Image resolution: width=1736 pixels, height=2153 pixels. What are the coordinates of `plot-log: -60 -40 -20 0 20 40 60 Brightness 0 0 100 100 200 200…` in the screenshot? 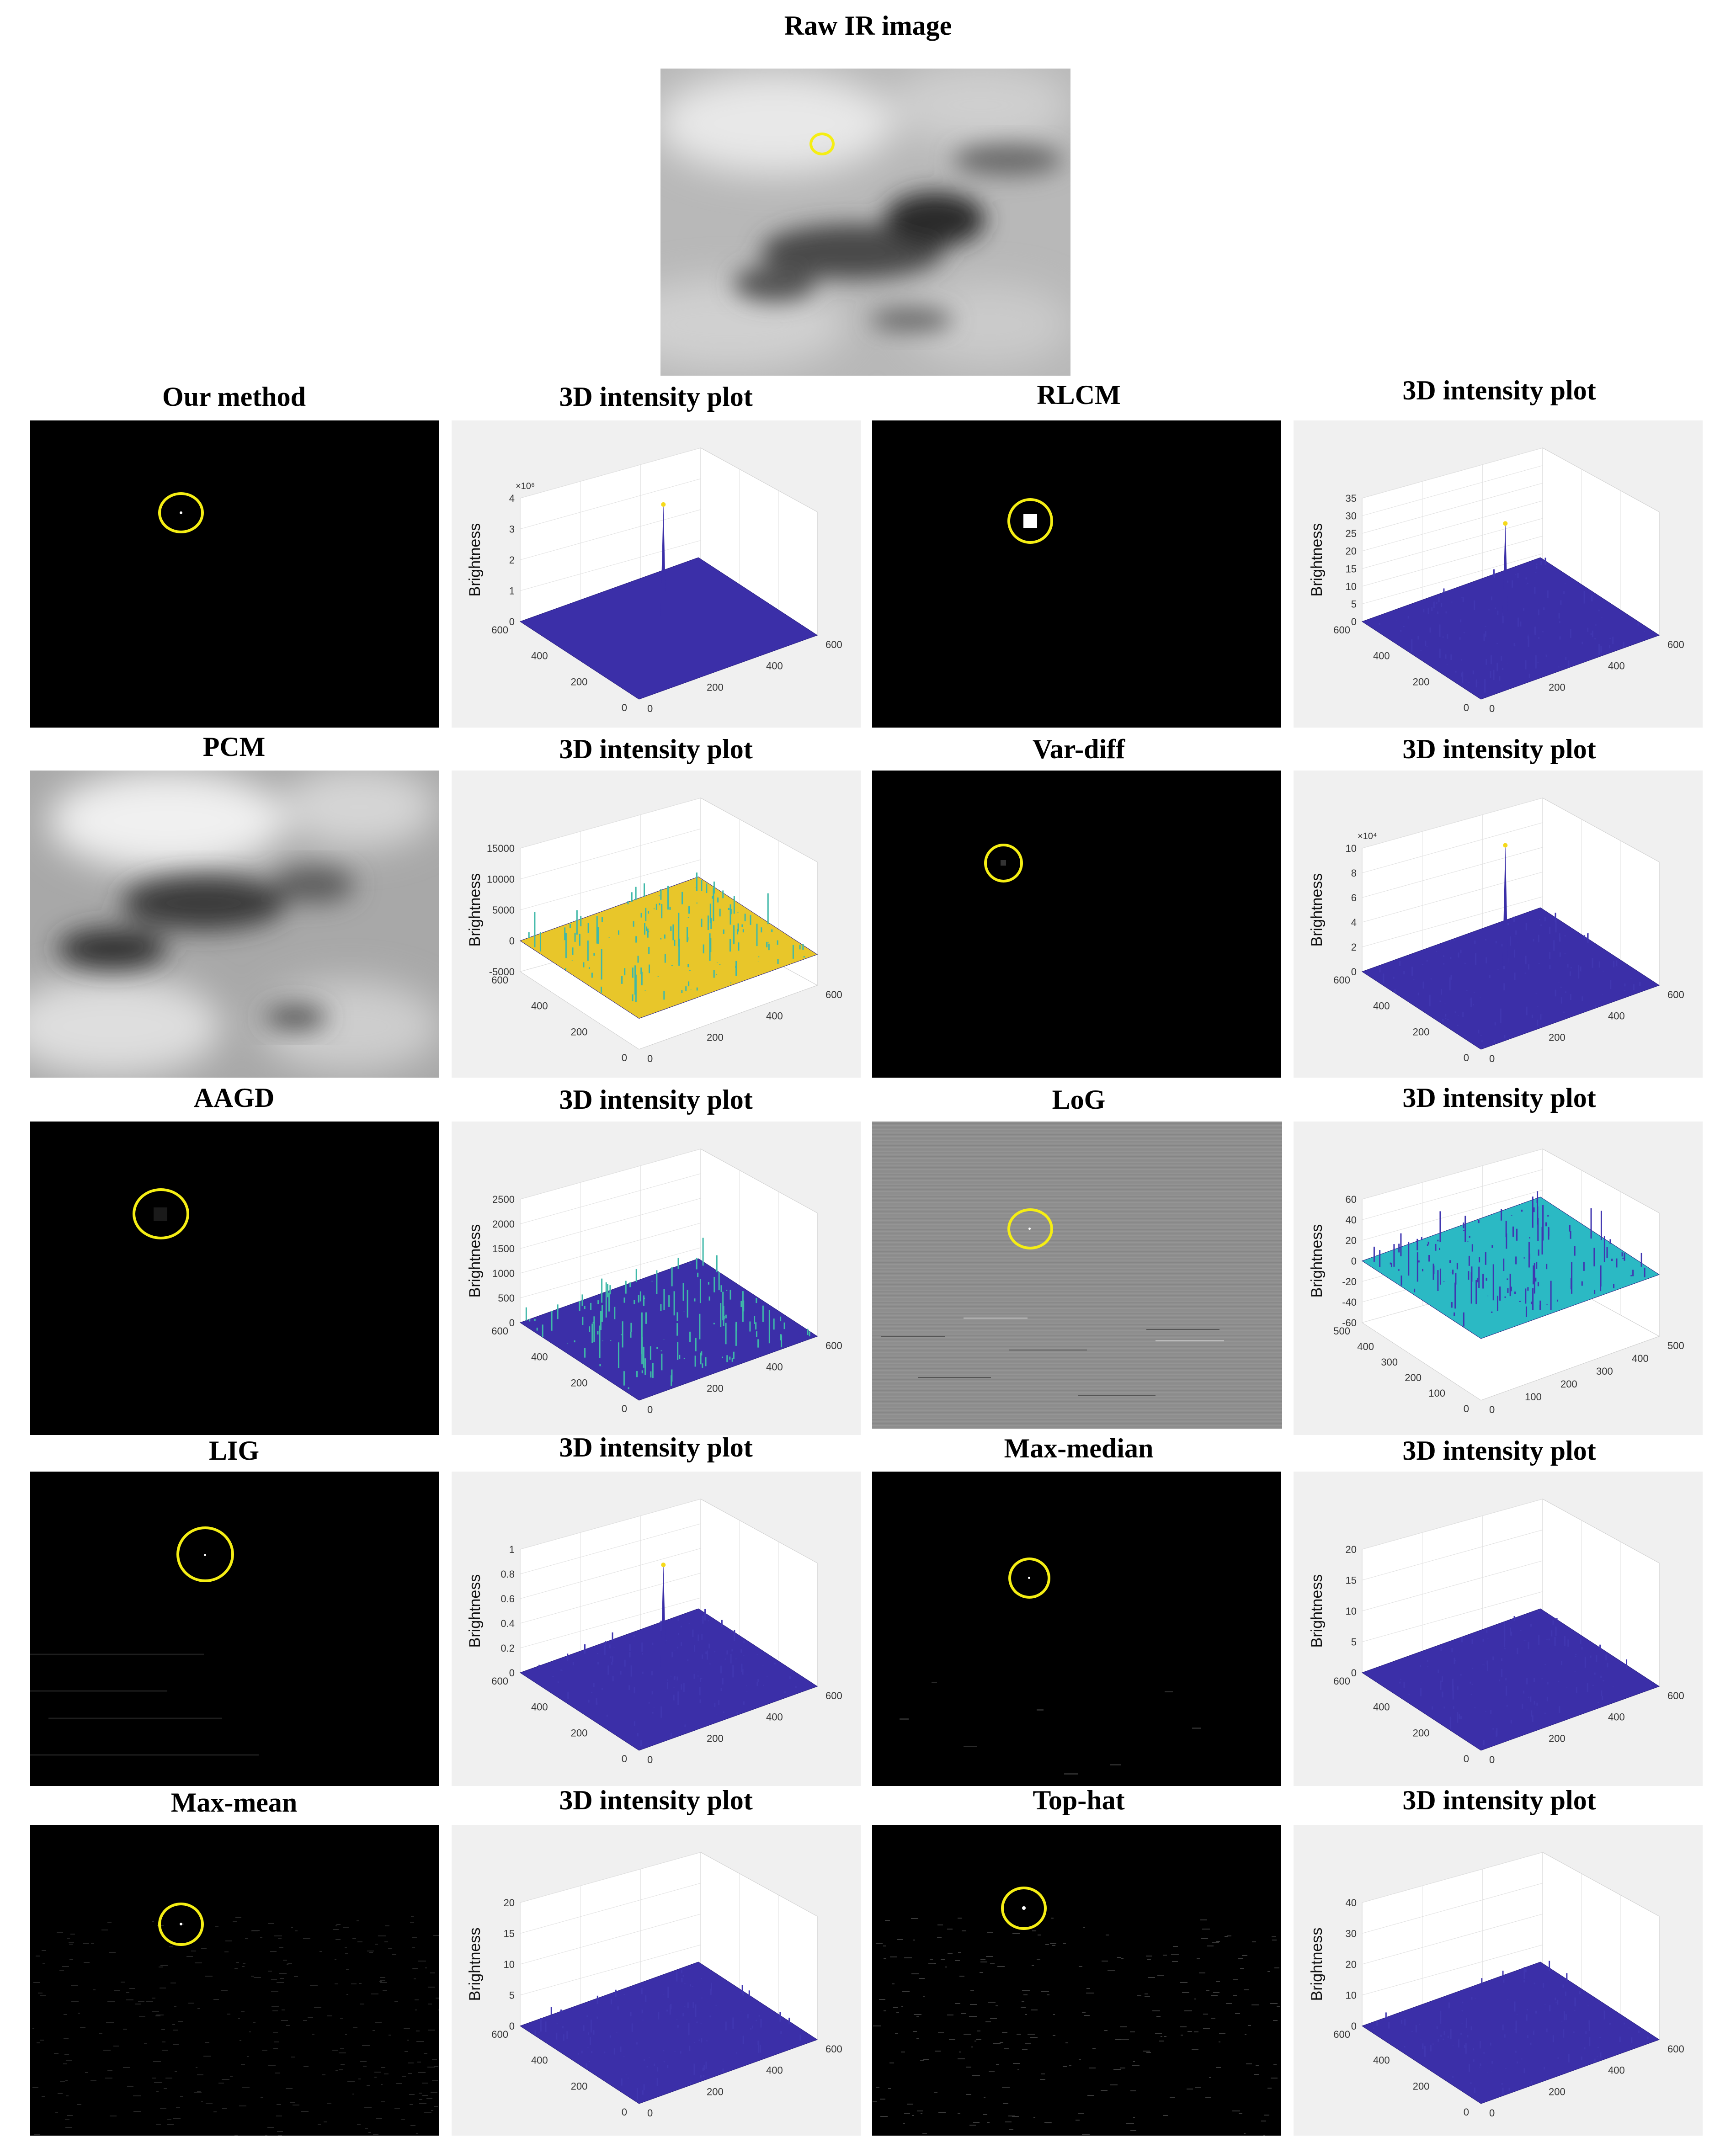 It's located at (1498, 1278).